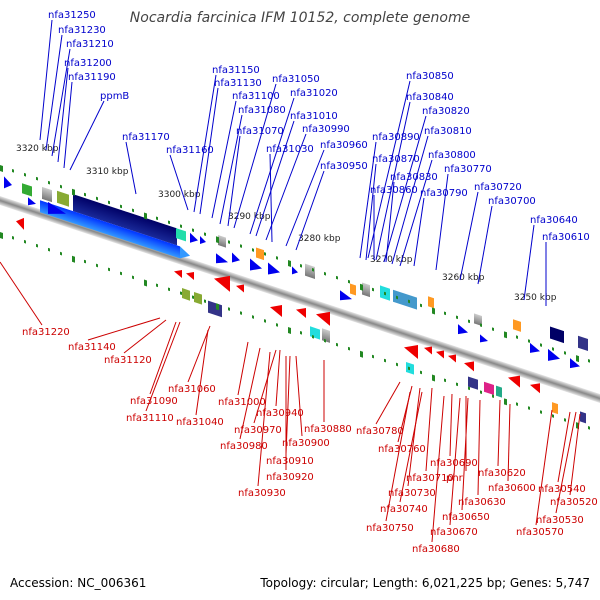 The image size is (600, 600). I want to click on reverse-gene-label-nfa30710: nfa30710, so click(430, 478).